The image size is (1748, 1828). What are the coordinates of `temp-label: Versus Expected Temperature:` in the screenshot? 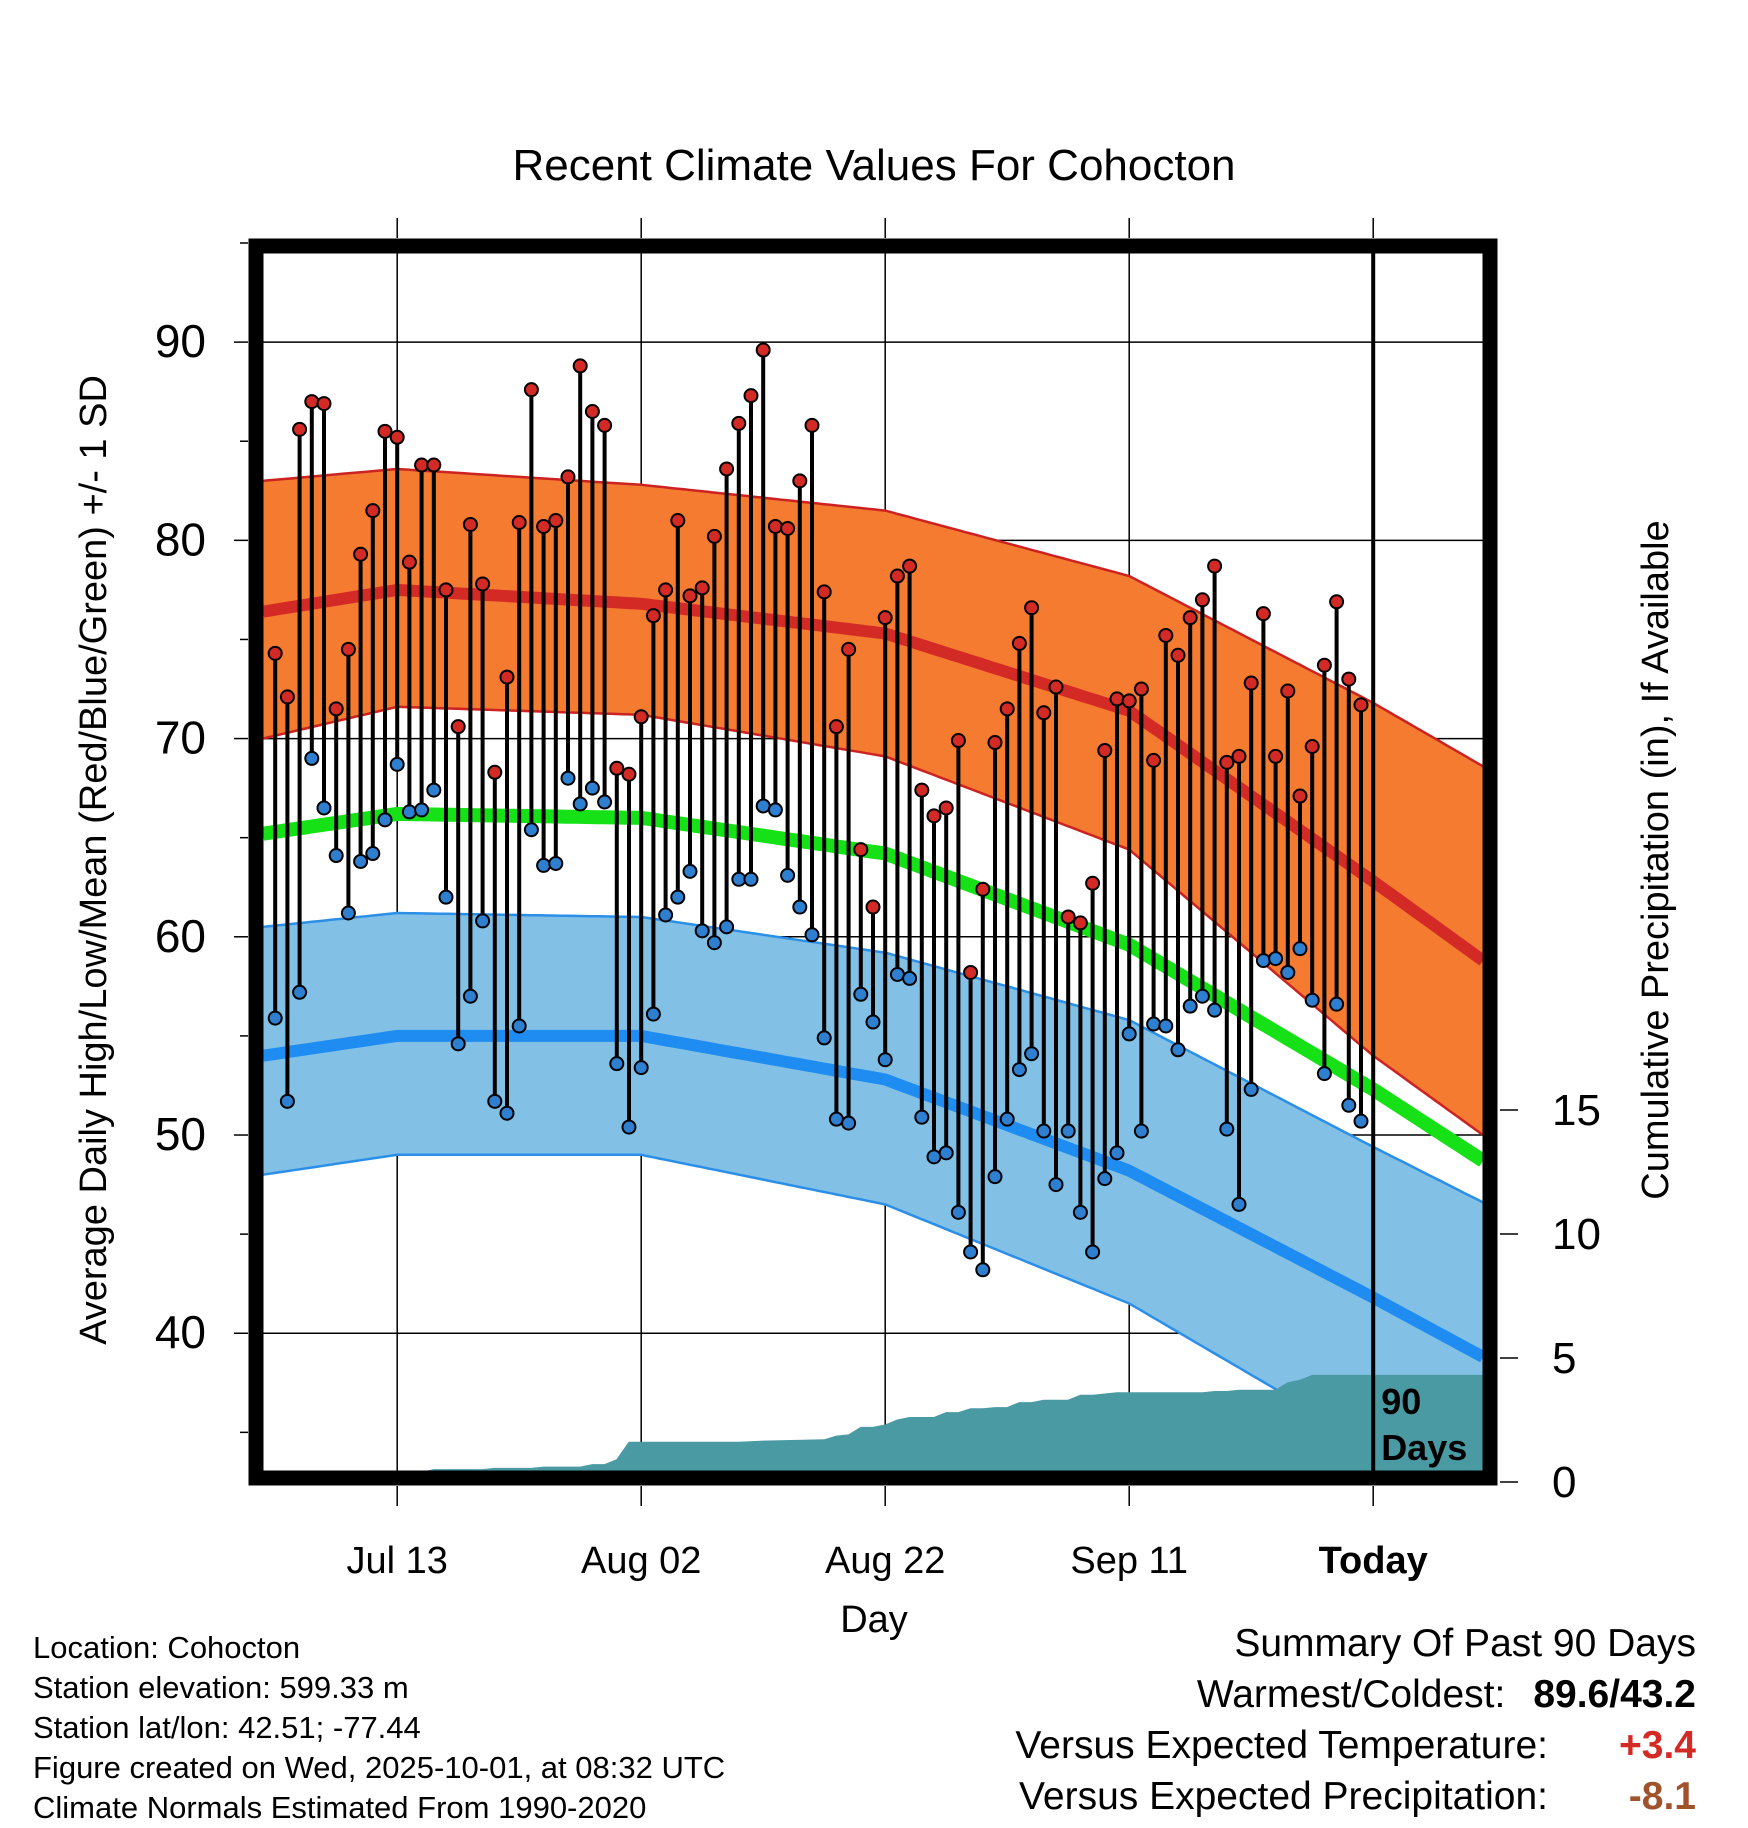 It's located at (1281, 1745).